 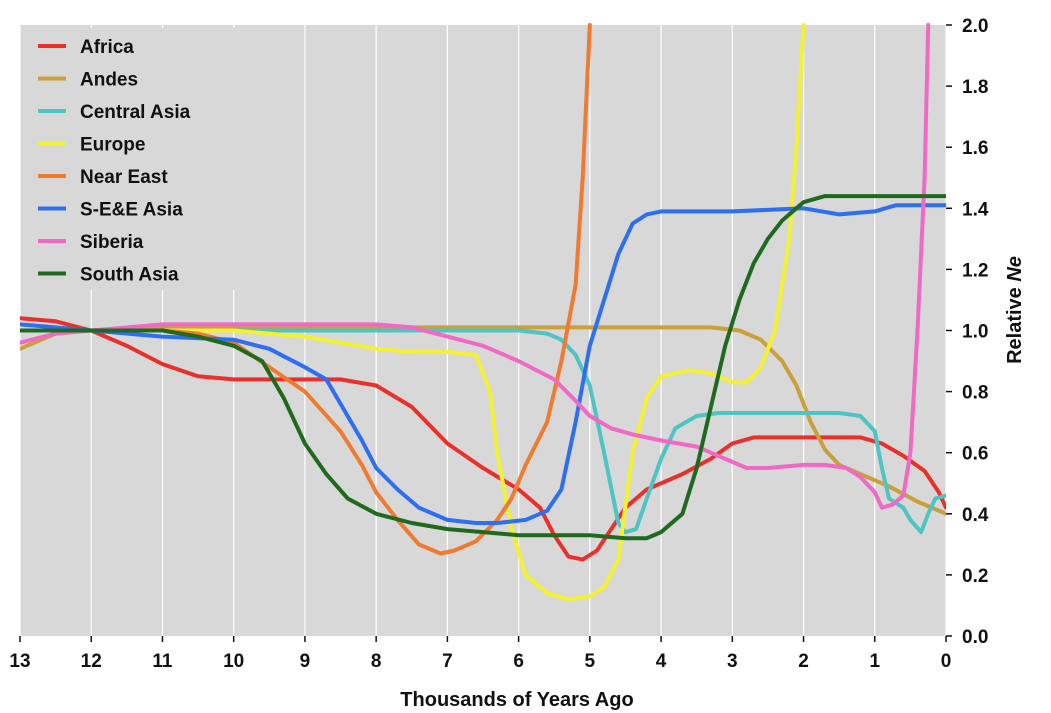 I want to click on y-tick-label-0.6: 0.6, so click(x=975, y=454).